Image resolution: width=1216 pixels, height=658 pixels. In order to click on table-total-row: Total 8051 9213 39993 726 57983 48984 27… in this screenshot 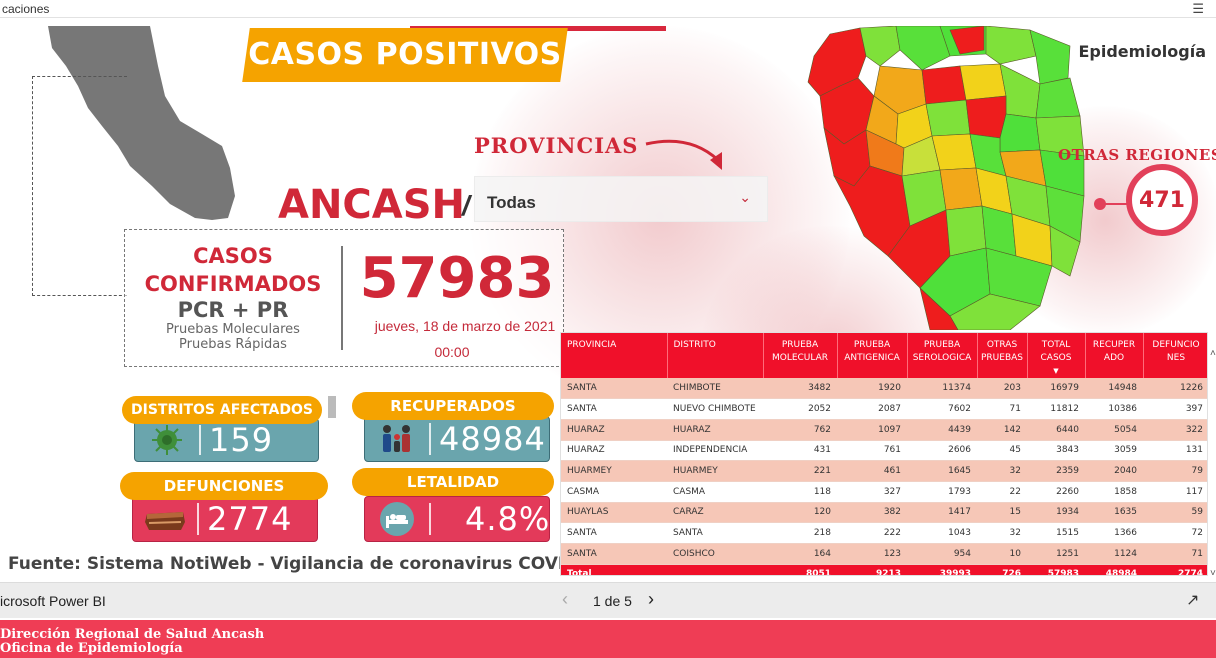, I will do `click(884, 569)`.